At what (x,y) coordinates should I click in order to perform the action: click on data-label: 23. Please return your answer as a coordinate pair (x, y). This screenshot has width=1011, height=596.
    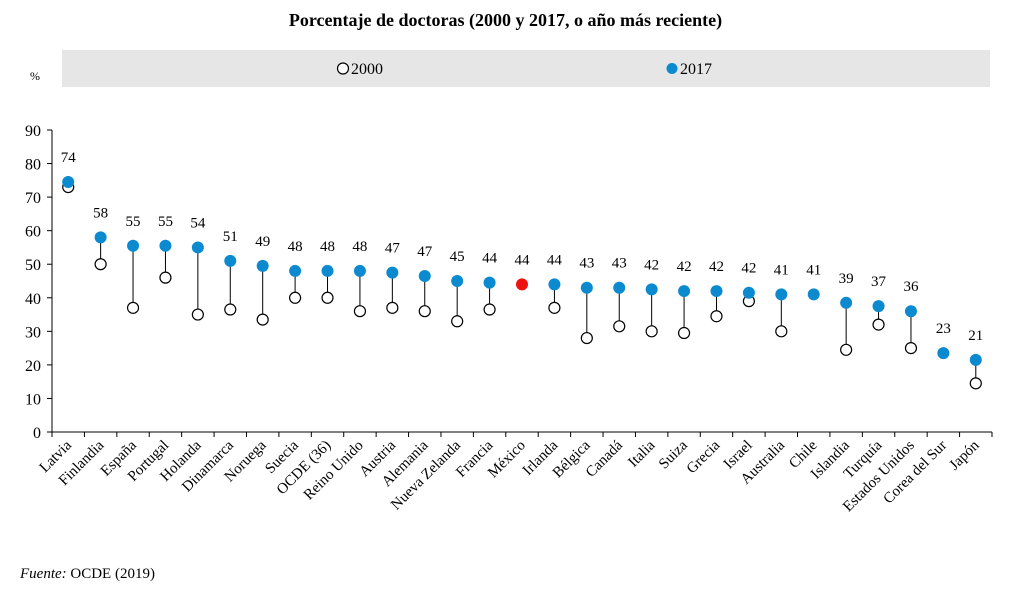
    Looking at the image, I should click on (943, 329).